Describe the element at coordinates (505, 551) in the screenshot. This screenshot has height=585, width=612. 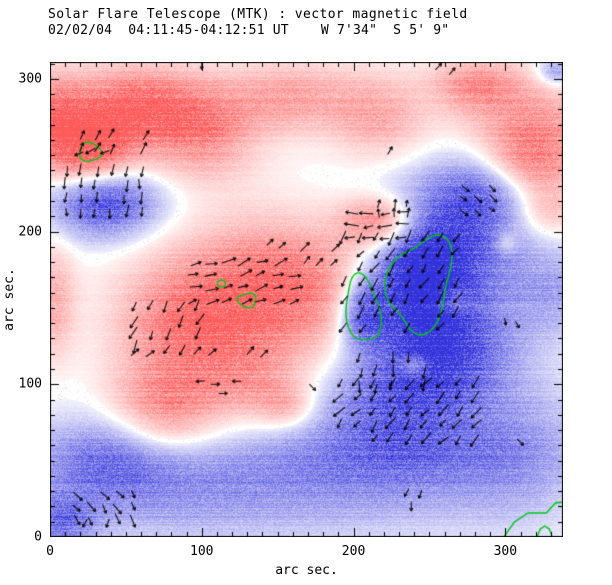
I see `x-tick-label: 300` at that location.